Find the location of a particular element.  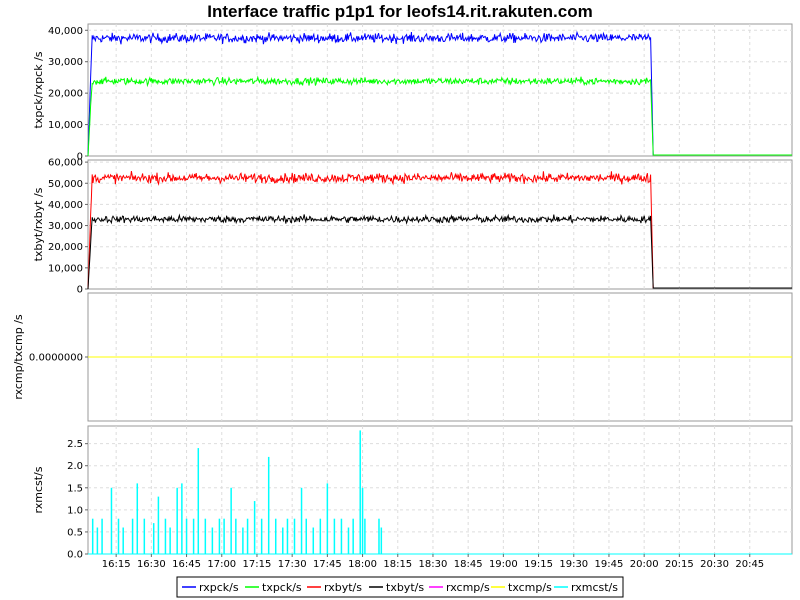

x-tick-label: 16:45 is located at coordinates (186, 564).